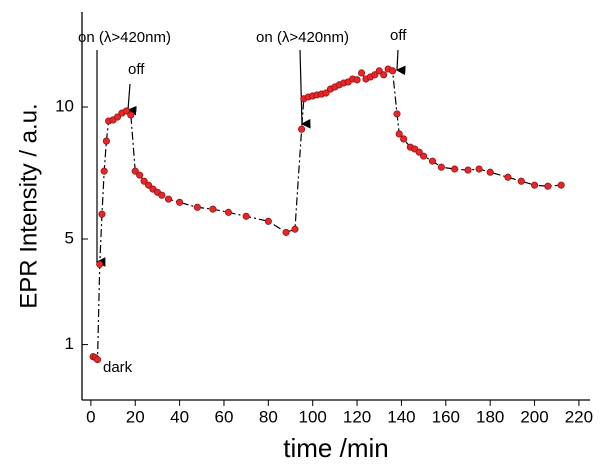 The width and height of the screenshot is (607, 473). What do you see at coordinates (224, 416) in the screenshot?
I see `x-tick-label: 60` at bounding box center [224, 416].